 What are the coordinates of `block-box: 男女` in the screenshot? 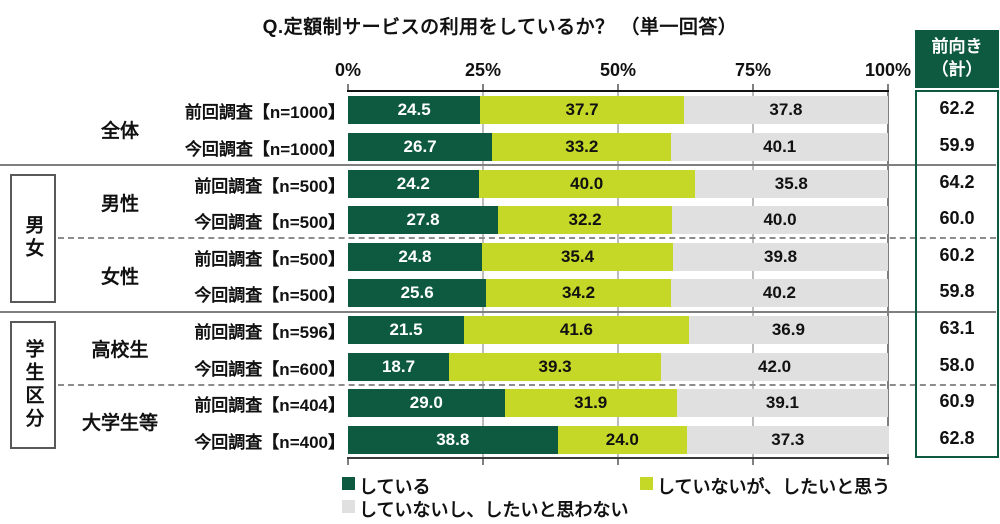 It's located at (33, 238).